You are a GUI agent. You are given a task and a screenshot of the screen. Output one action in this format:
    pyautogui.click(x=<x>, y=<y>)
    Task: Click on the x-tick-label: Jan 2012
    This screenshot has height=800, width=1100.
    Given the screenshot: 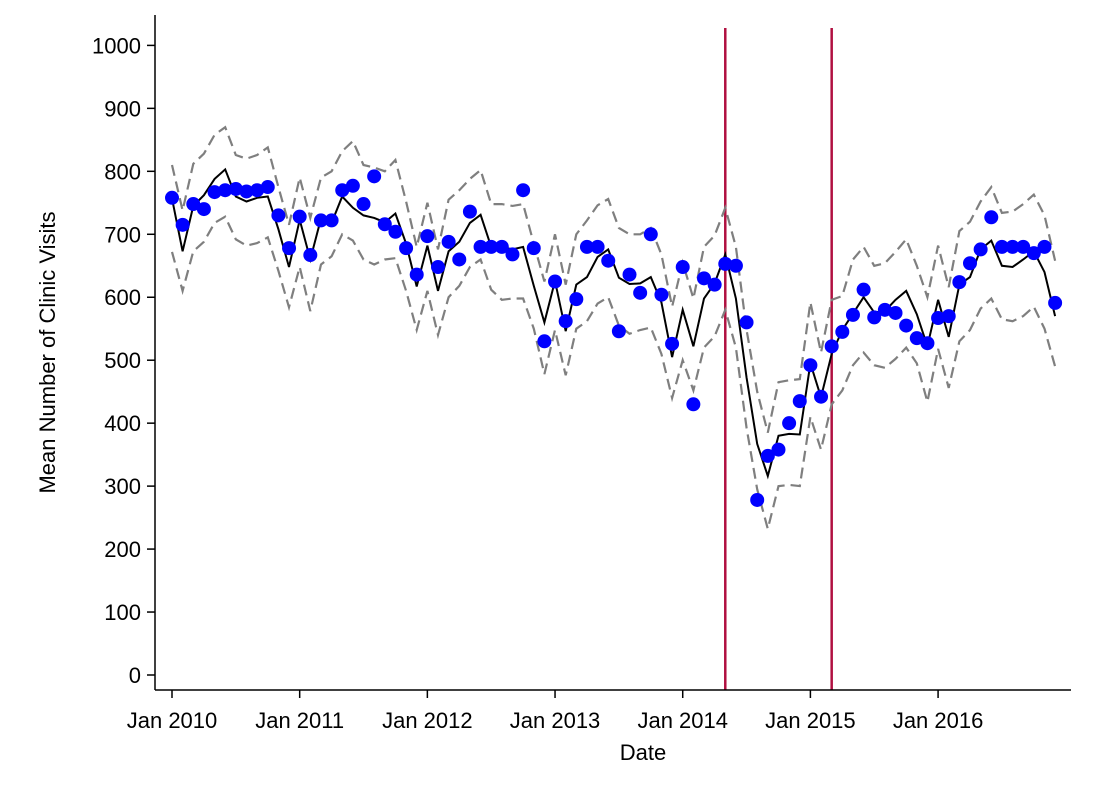 What is the action you would take?
    pyautogui.click(x=427, y=720)
    